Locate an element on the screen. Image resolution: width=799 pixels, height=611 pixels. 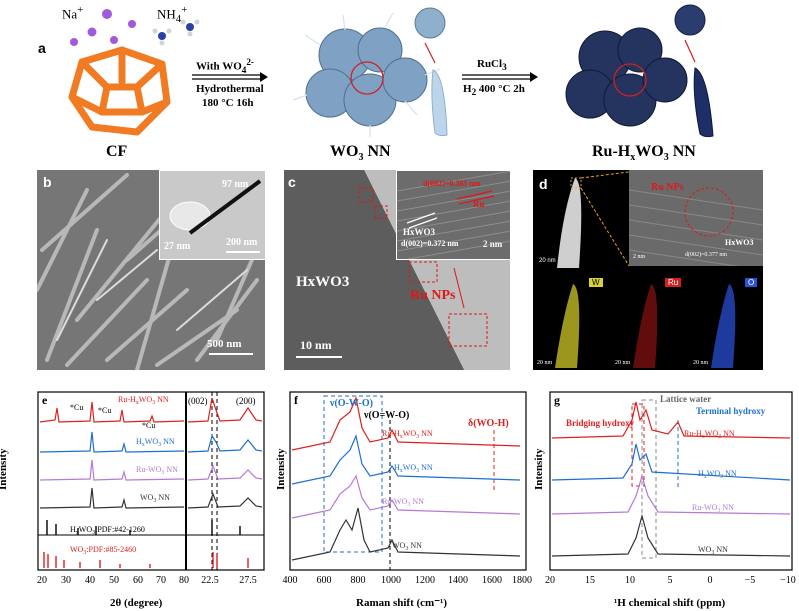
haadf-d-label: d(002)=0.377 nm is located at coordinates (706, 255).